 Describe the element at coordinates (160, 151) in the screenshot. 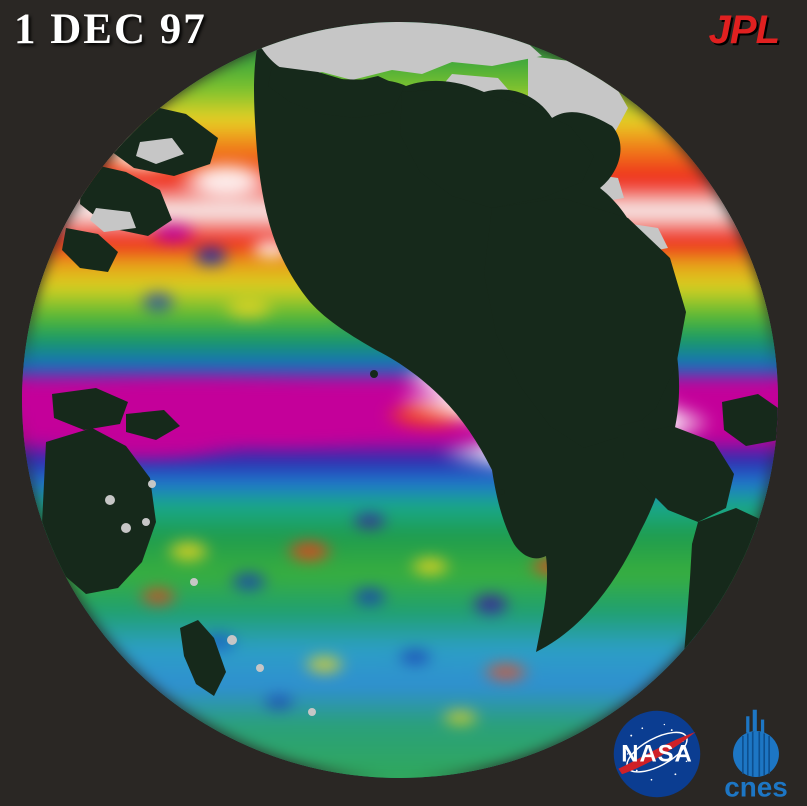

I see `kamchatka-ice` at that location.